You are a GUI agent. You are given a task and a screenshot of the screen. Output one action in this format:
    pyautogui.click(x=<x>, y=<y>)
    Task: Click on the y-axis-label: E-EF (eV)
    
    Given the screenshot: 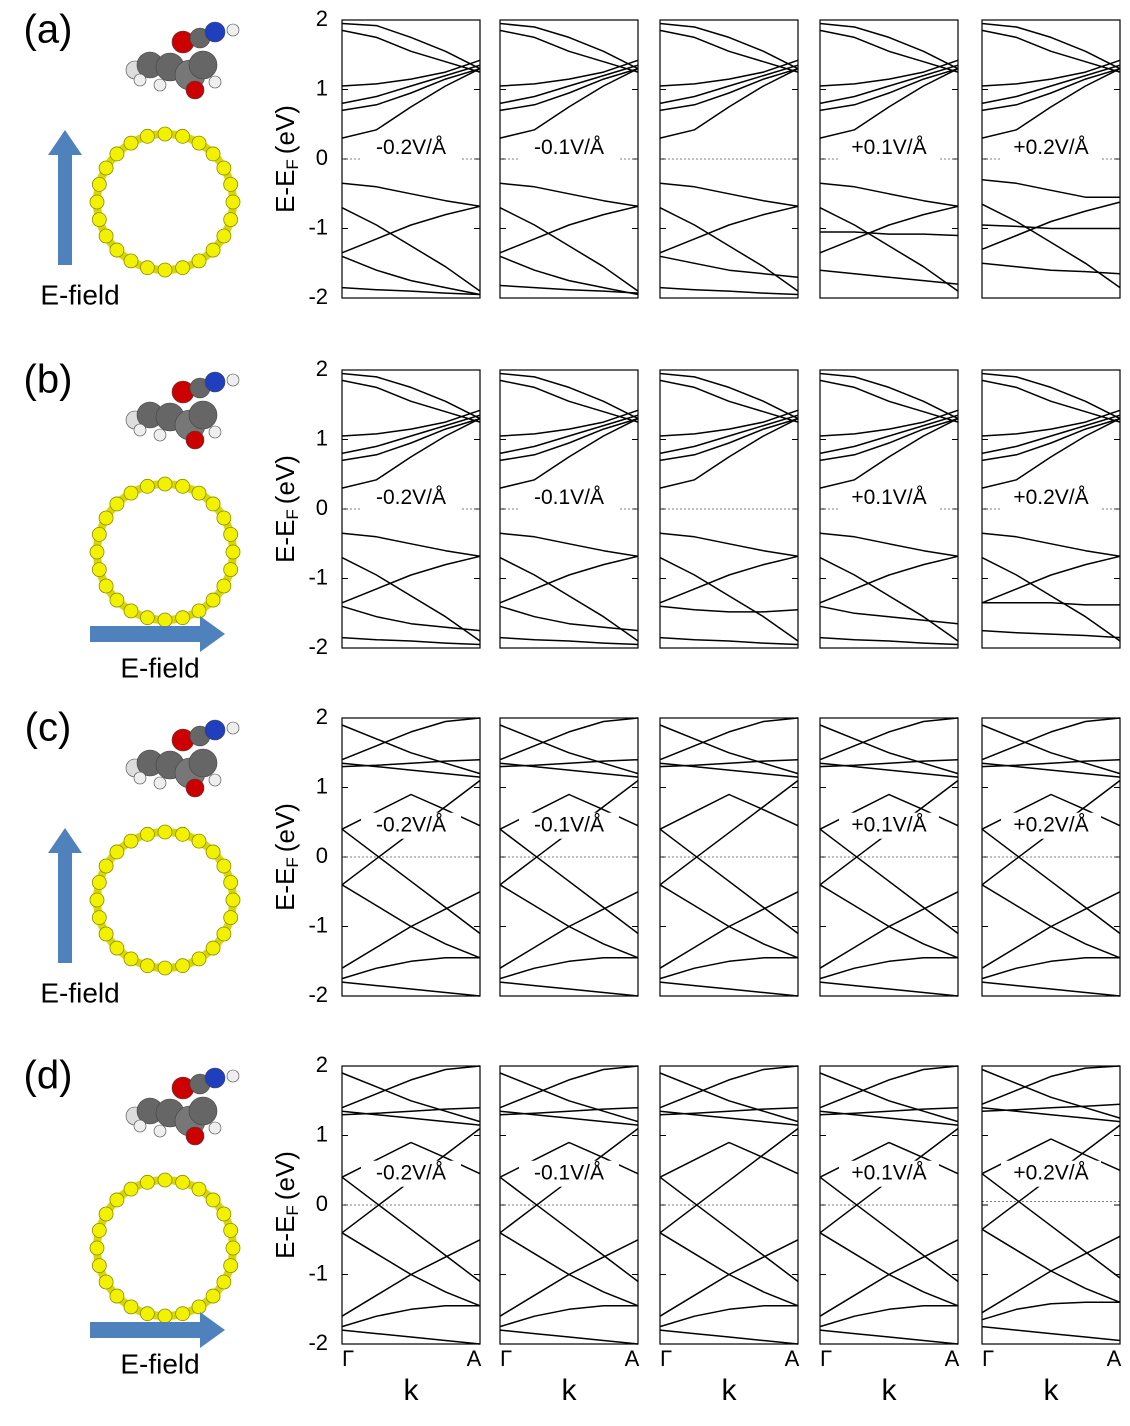 What is the action you would take?
    pyautogui.click(x=286, y=1205)
    